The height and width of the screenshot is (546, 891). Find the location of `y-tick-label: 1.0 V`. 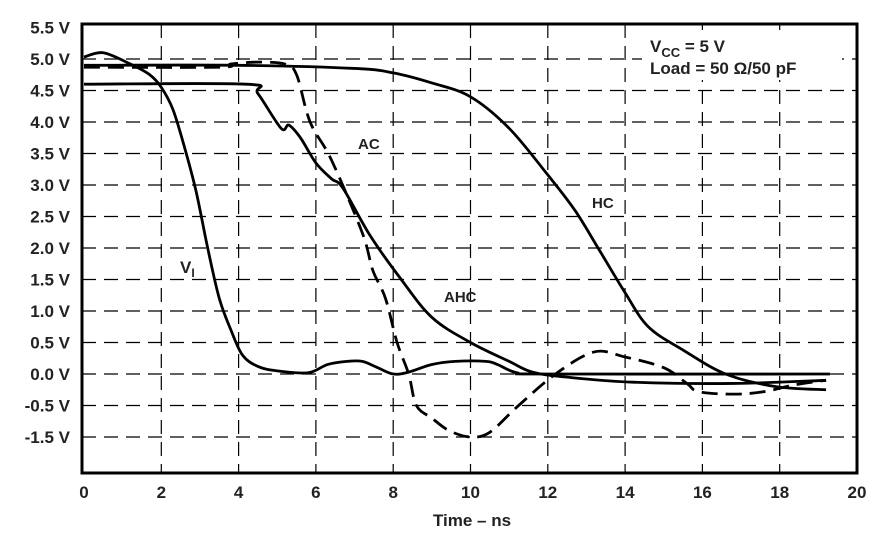

y-tick-label: 1.0 V is located at coordinates (50, 311).